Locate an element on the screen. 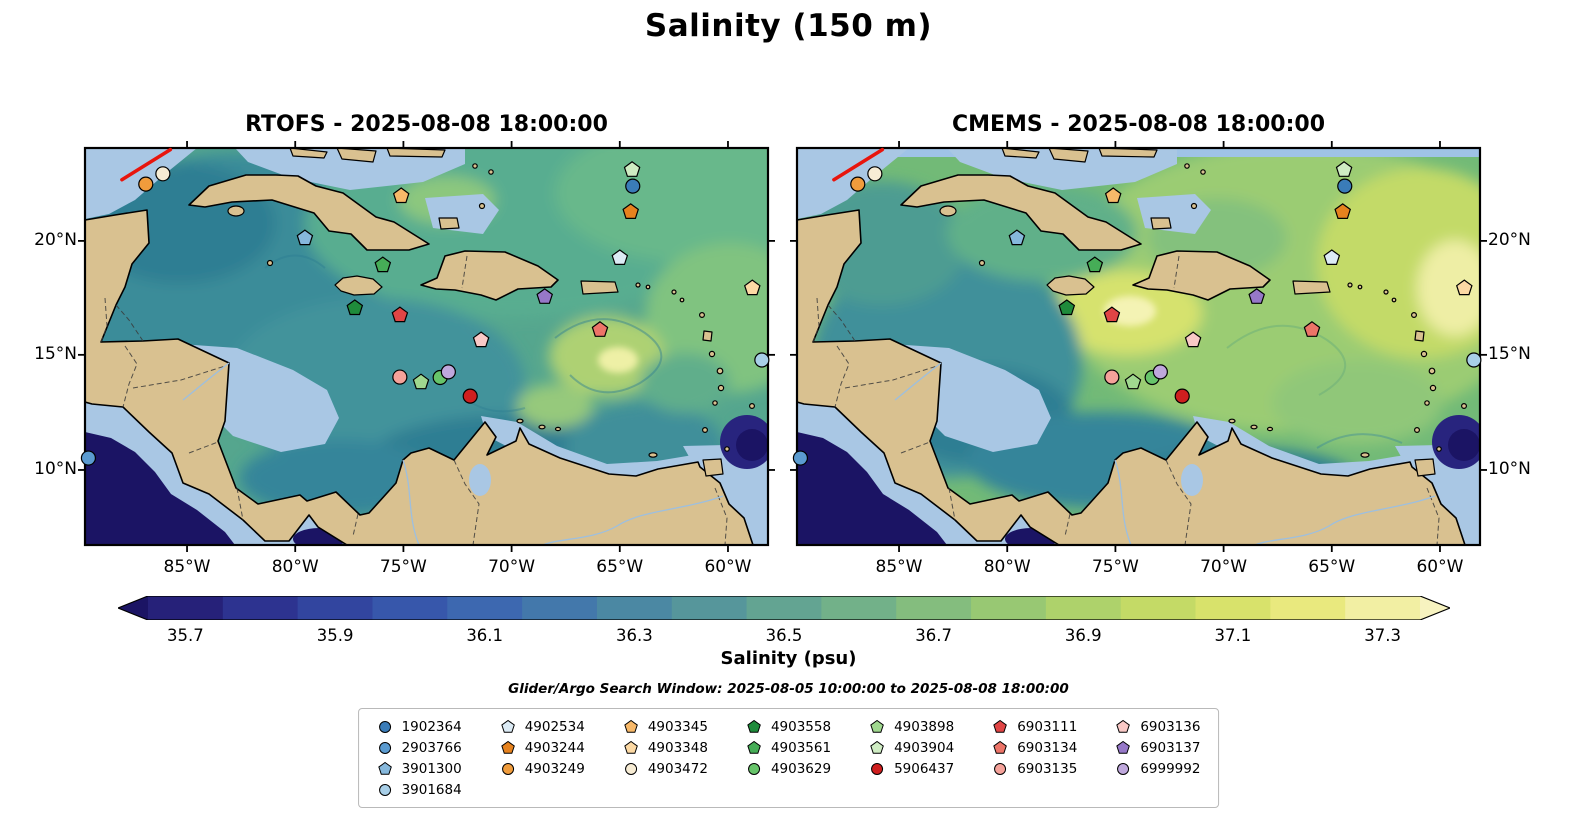 The image size is (1577, 827). legend-label: 3901300 is located at coordinates (431, 768).